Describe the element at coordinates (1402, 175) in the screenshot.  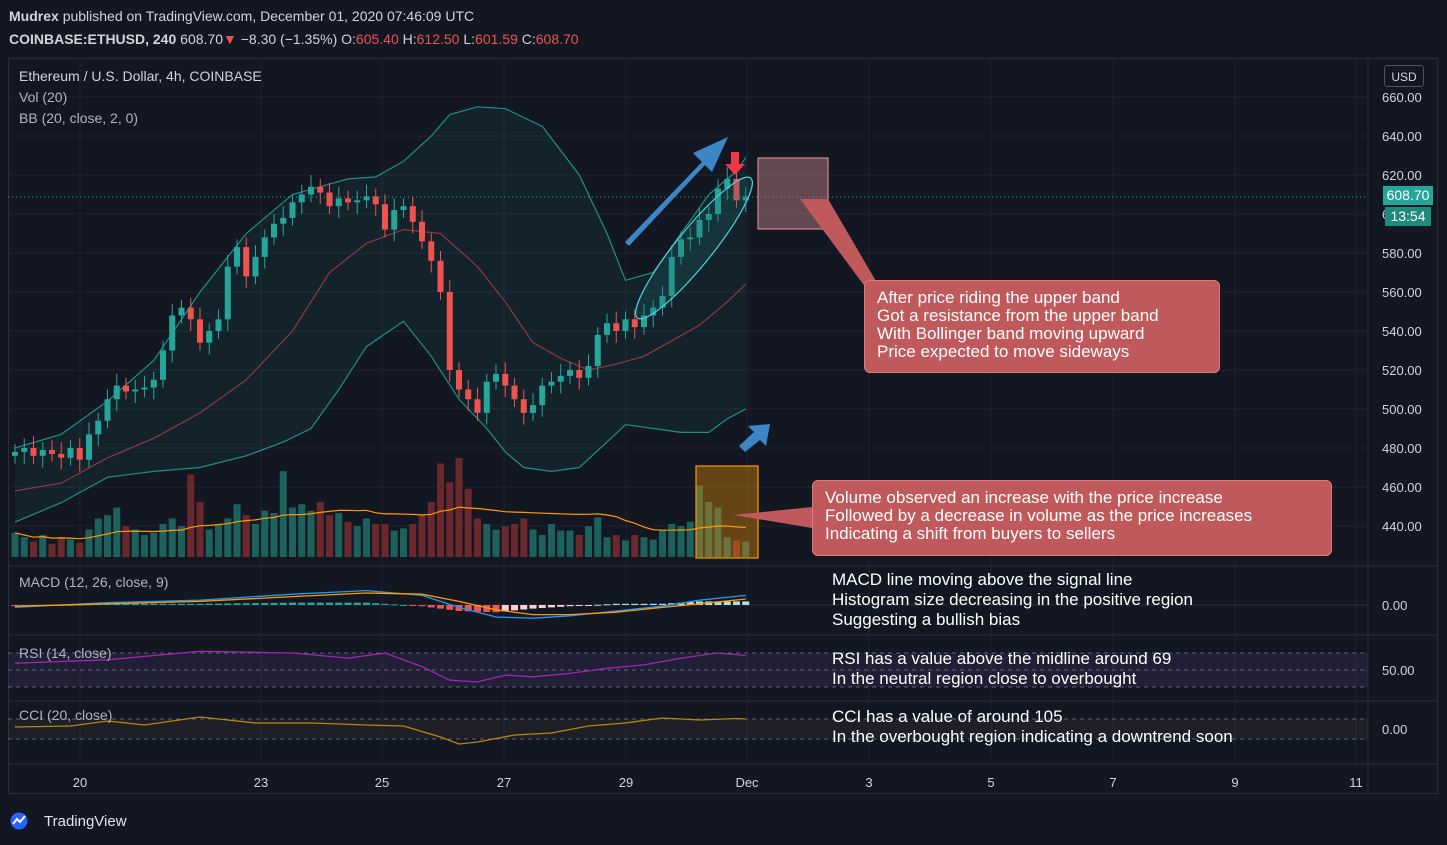
I see `y-tick-label: 620.00` at that location.